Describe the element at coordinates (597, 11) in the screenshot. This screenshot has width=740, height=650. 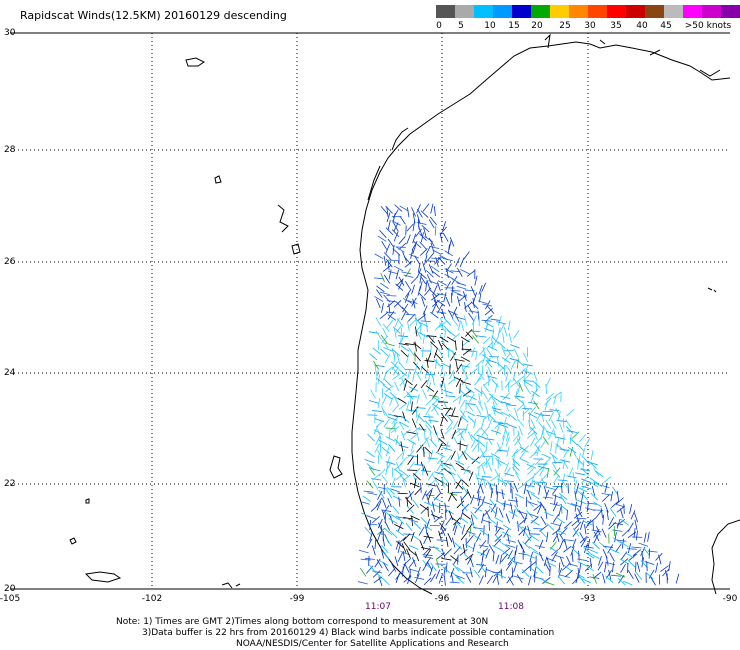
I see `legend-swatch` at that location.